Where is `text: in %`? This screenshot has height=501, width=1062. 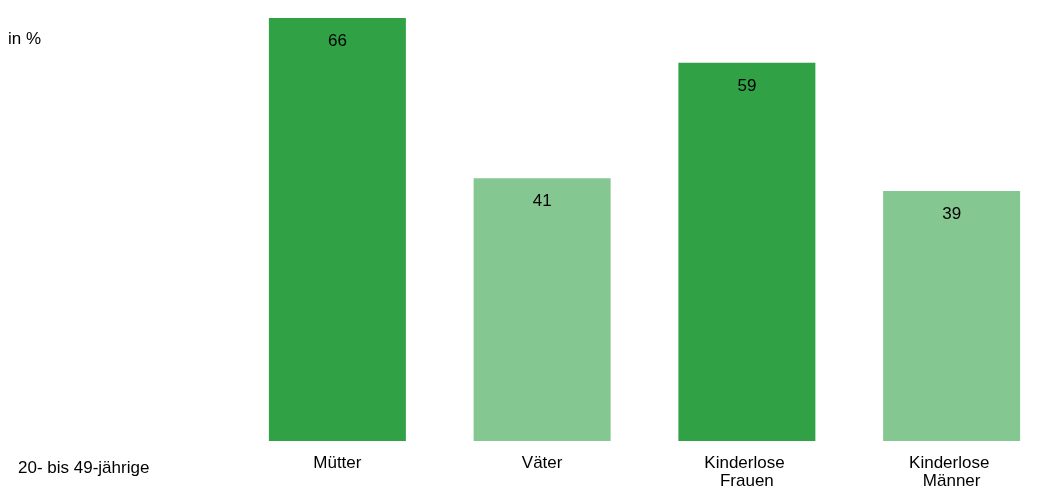 text: in % is located at coordinates (25, 38).